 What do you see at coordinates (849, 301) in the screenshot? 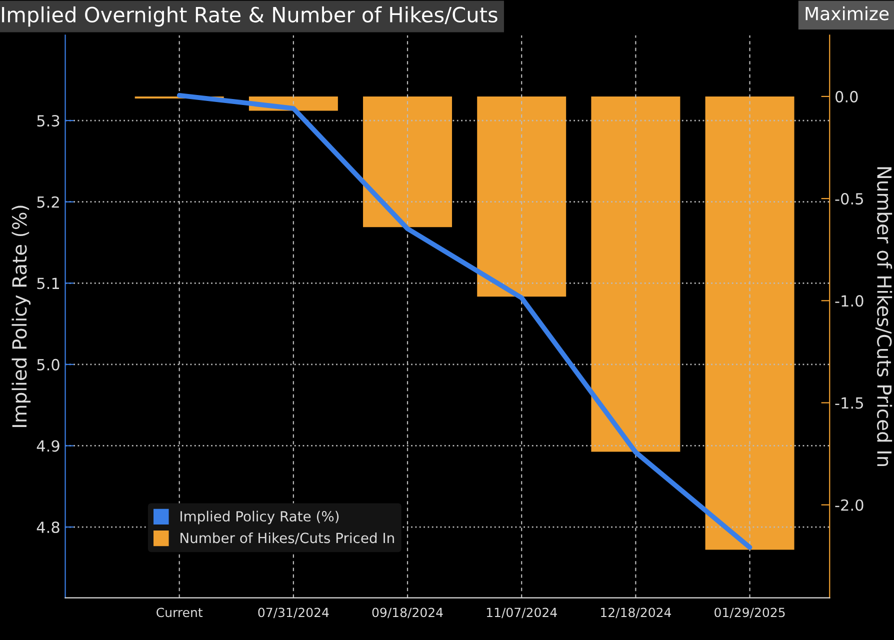
I see `y2-tick-label: -1.0` at bounding box center [849, 301].